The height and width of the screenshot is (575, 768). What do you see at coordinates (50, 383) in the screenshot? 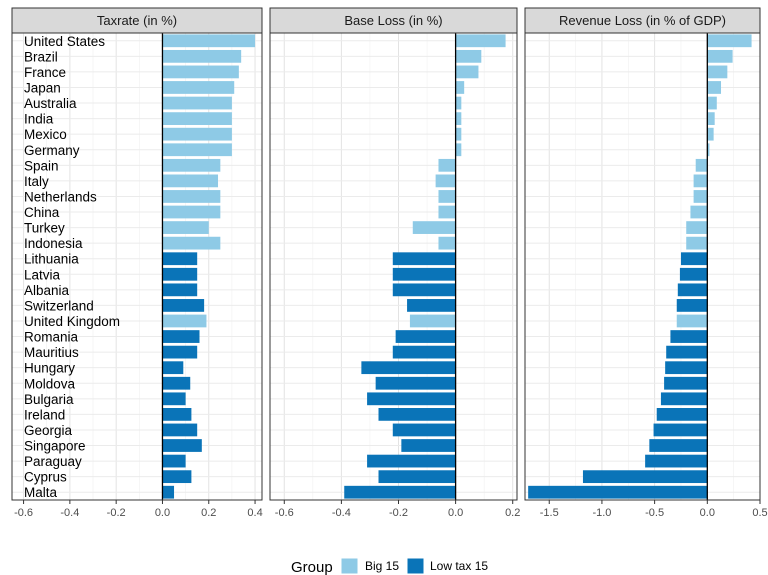
I see `country-label: Moldova` at bounding box center [50, 383].